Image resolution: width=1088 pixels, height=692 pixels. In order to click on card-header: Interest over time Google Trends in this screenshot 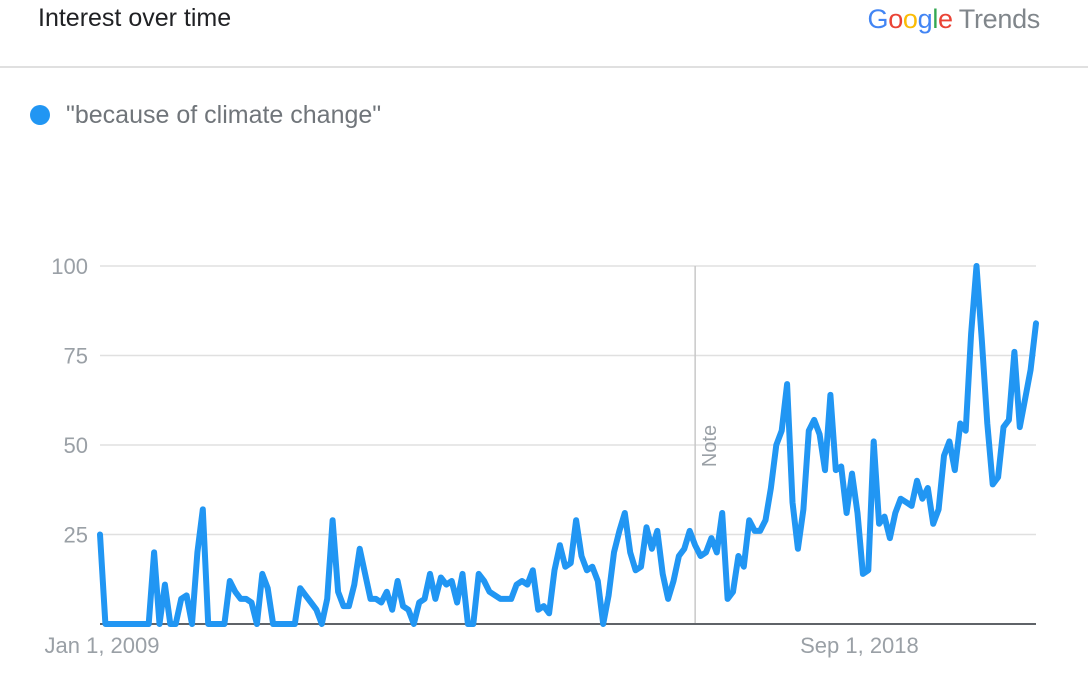, I will do `click(544, 34)`.